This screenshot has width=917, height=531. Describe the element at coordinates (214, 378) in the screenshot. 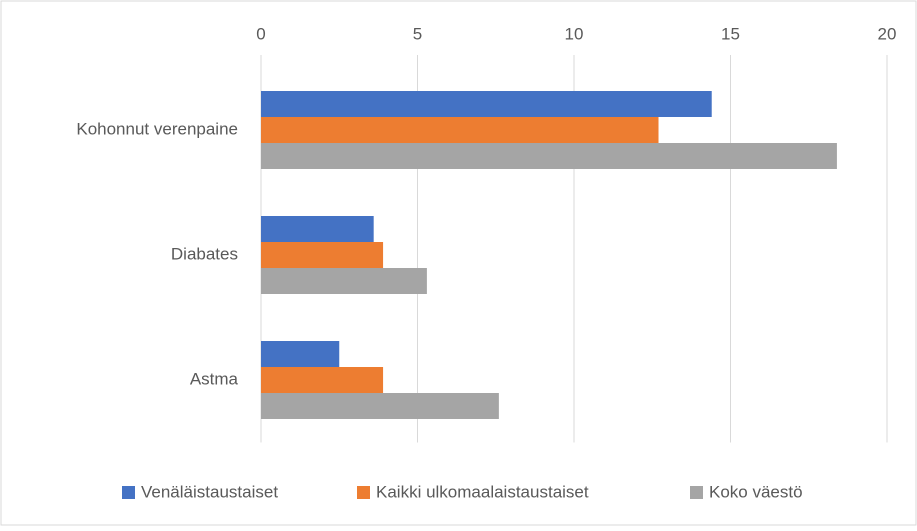

I see `y-tick-label: Astma` at that location.